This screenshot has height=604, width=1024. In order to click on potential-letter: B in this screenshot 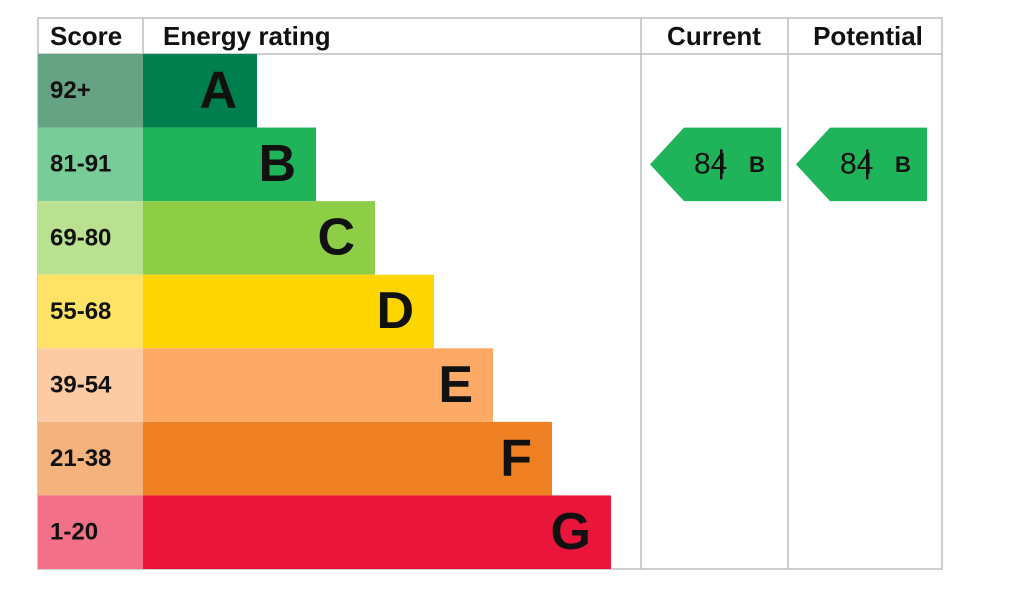, I will do `click(903, 164)`.